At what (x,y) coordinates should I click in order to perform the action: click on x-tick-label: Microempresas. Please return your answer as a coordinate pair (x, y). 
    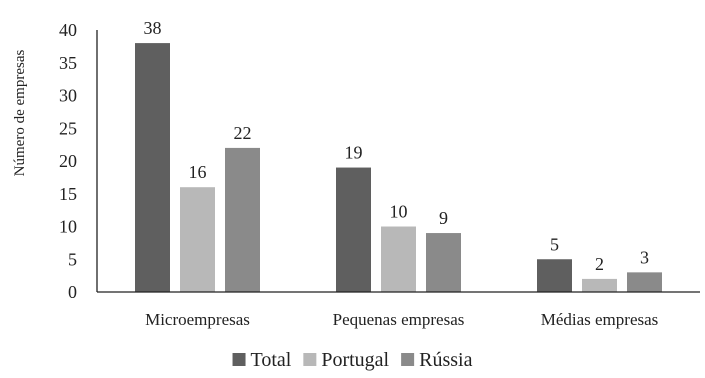
    Looking at the image, I should click on (197, 319).